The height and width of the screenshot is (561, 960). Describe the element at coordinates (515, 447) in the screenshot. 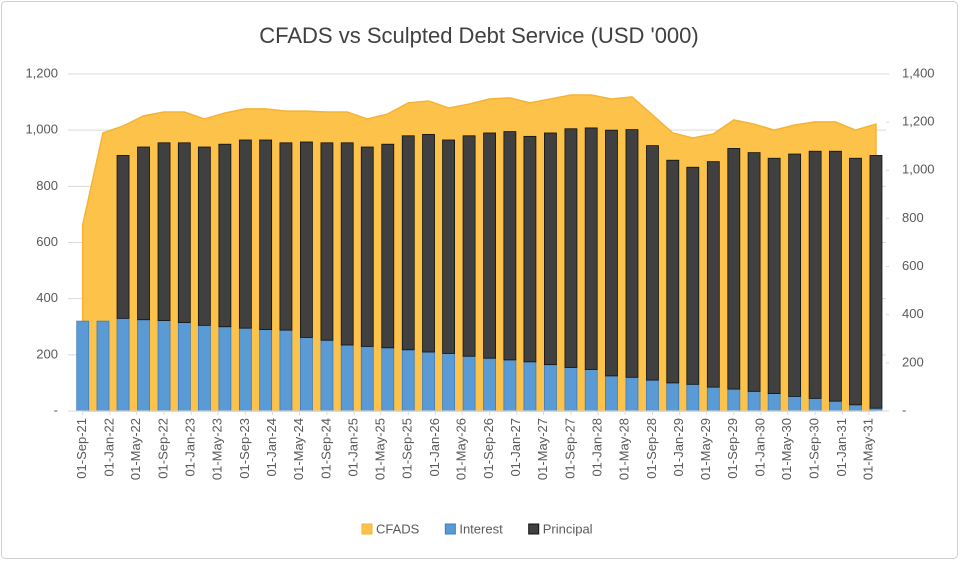

I see `x-tick-label: 01-Jan-27` at that location.